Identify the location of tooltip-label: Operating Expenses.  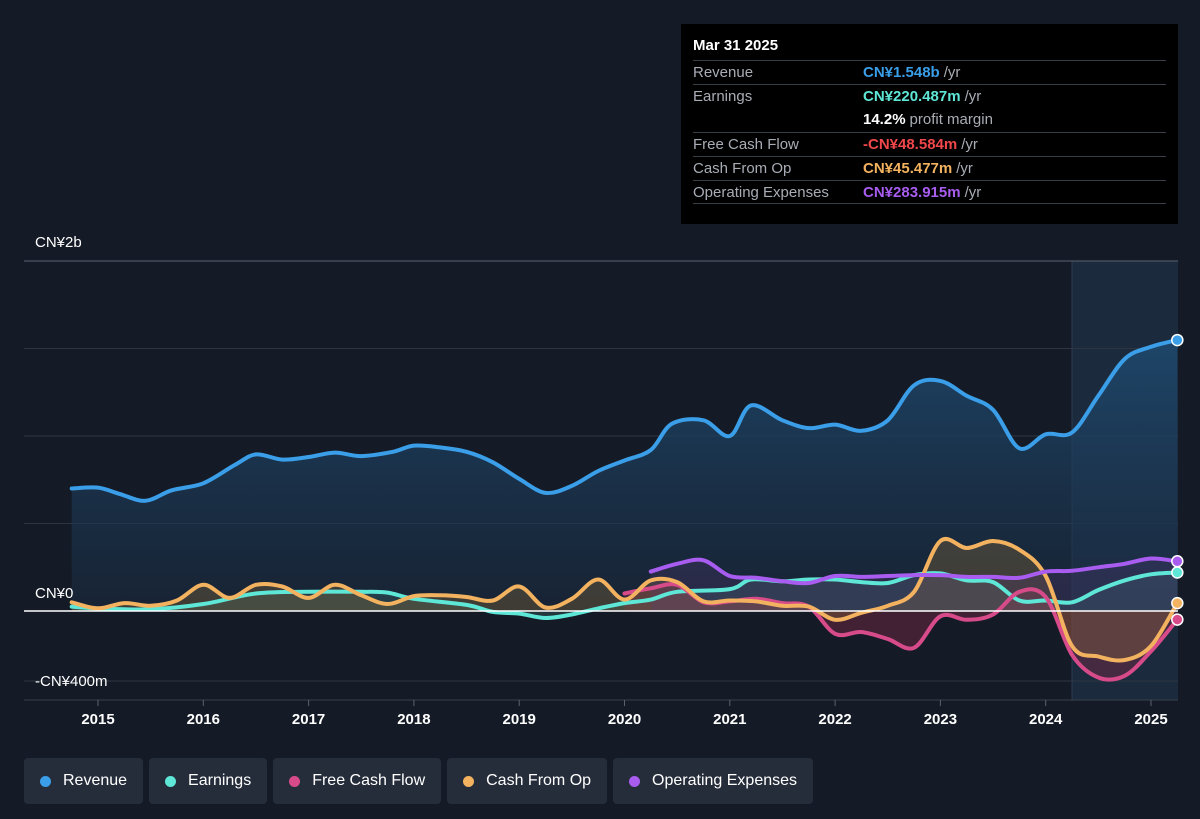
(761, 192).